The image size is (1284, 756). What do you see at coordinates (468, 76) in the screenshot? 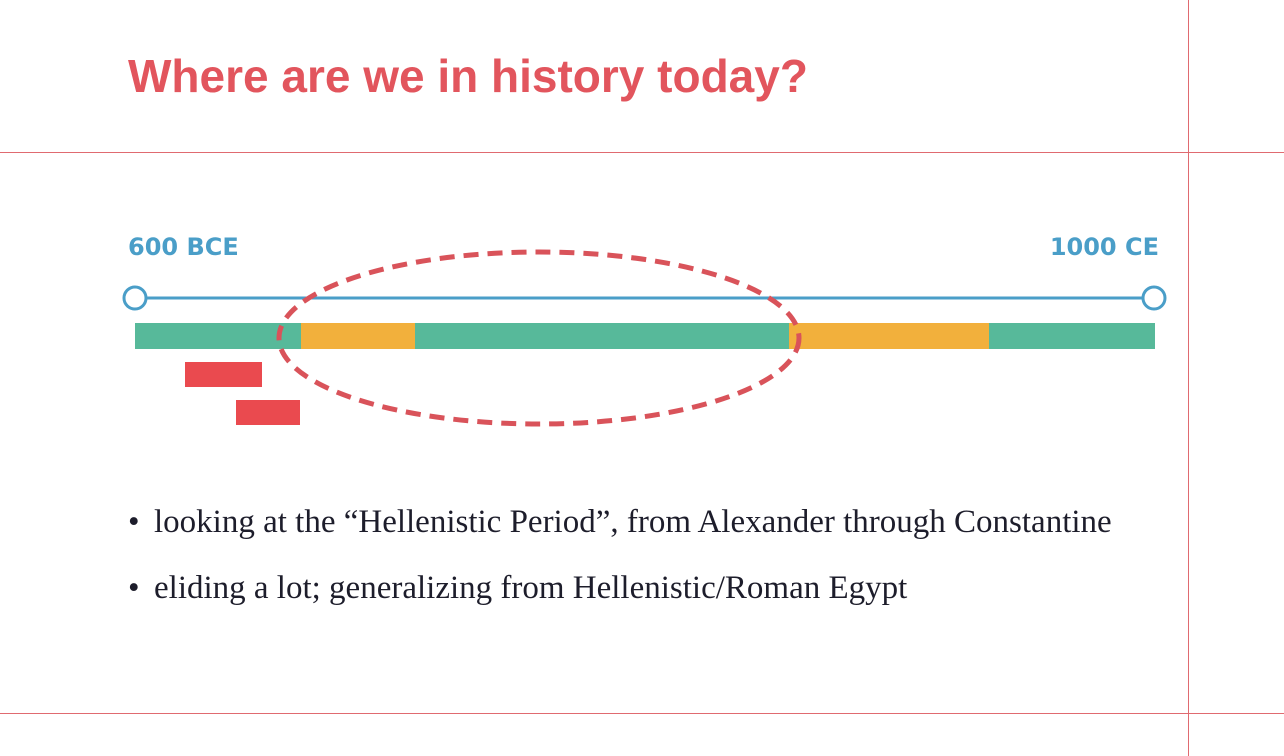
I see `slide-title: Where are we in history today?` at bounding box center [468, 76].